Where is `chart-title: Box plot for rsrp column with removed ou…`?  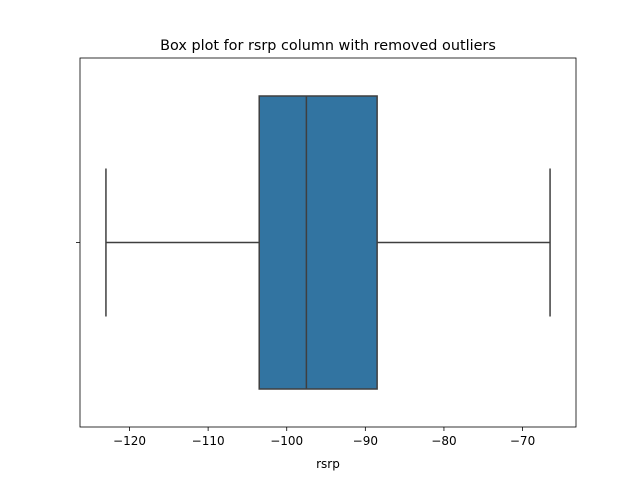 chart-title: Box plot for rsrp column with removed ou… is located at coordinates (328, 46).